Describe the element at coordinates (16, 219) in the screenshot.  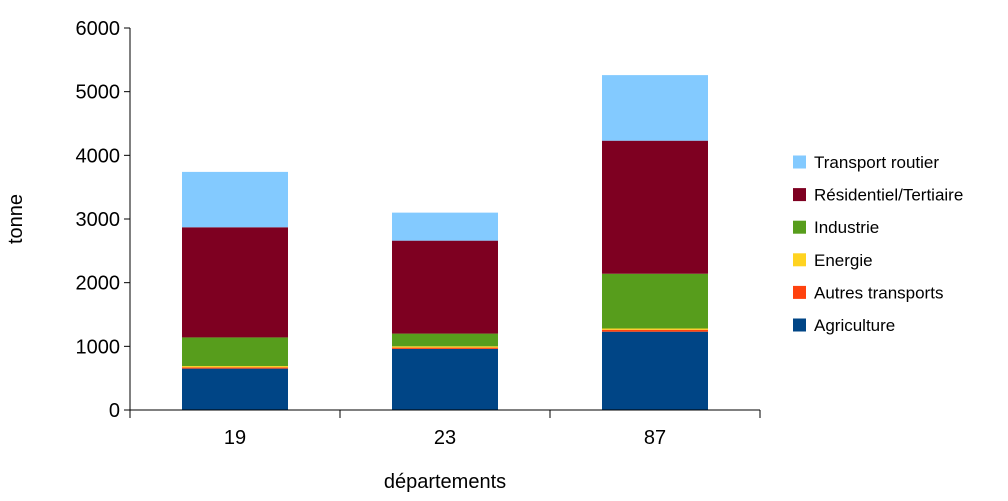
I see `y-axis-label: tonne` at that location.